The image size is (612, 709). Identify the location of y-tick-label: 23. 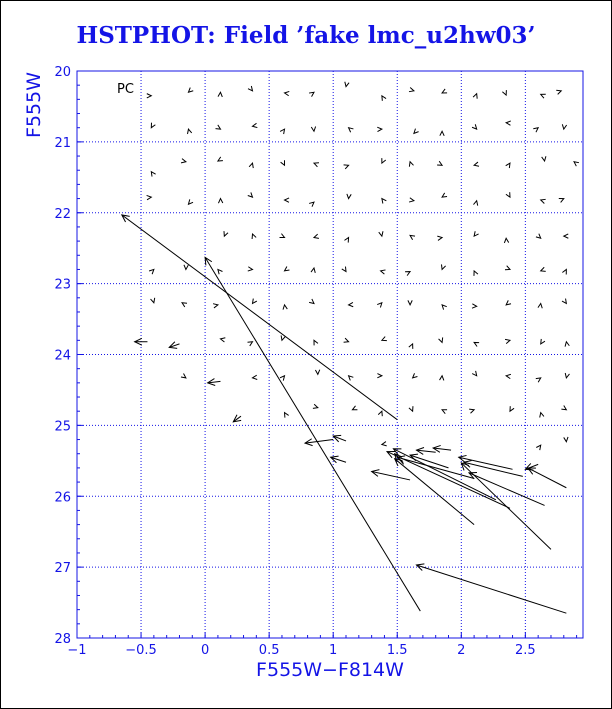
(62, 285).